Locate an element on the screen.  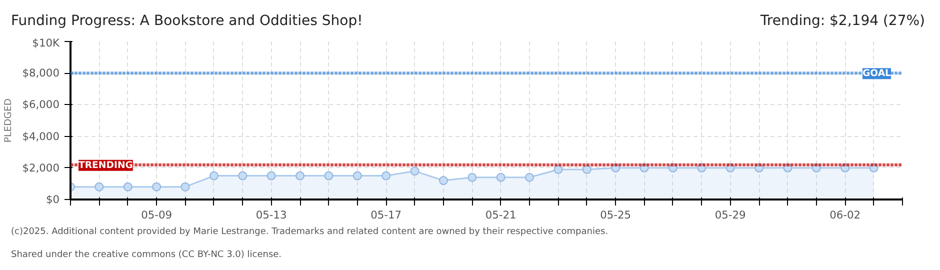
x-tick-label: 06-02 is located at coordinates (845, 215).